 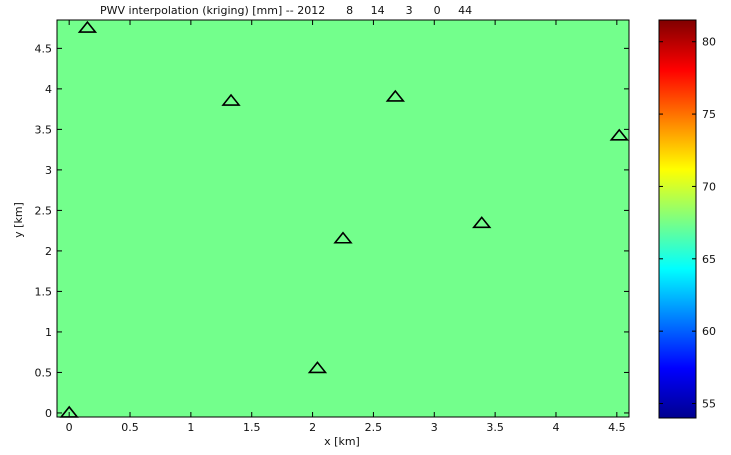 I want to click on y-tick-label: 4.5, so click(x=44, y=48).